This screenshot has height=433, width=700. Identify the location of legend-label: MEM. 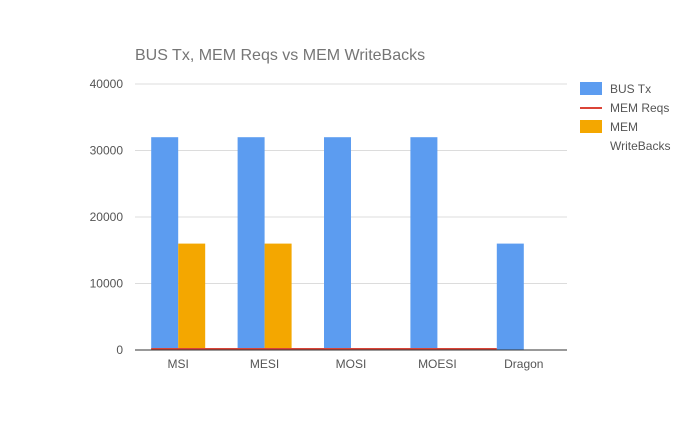
(624, 127).